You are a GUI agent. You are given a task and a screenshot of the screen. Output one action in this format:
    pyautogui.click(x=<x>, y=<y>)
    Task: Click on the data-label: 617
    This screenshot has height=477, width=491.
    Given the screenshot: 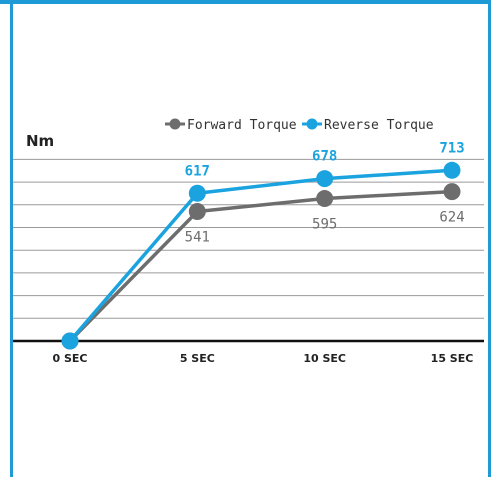 What is the action you would take?
    pyautogui.click(x=197, y=171)
    